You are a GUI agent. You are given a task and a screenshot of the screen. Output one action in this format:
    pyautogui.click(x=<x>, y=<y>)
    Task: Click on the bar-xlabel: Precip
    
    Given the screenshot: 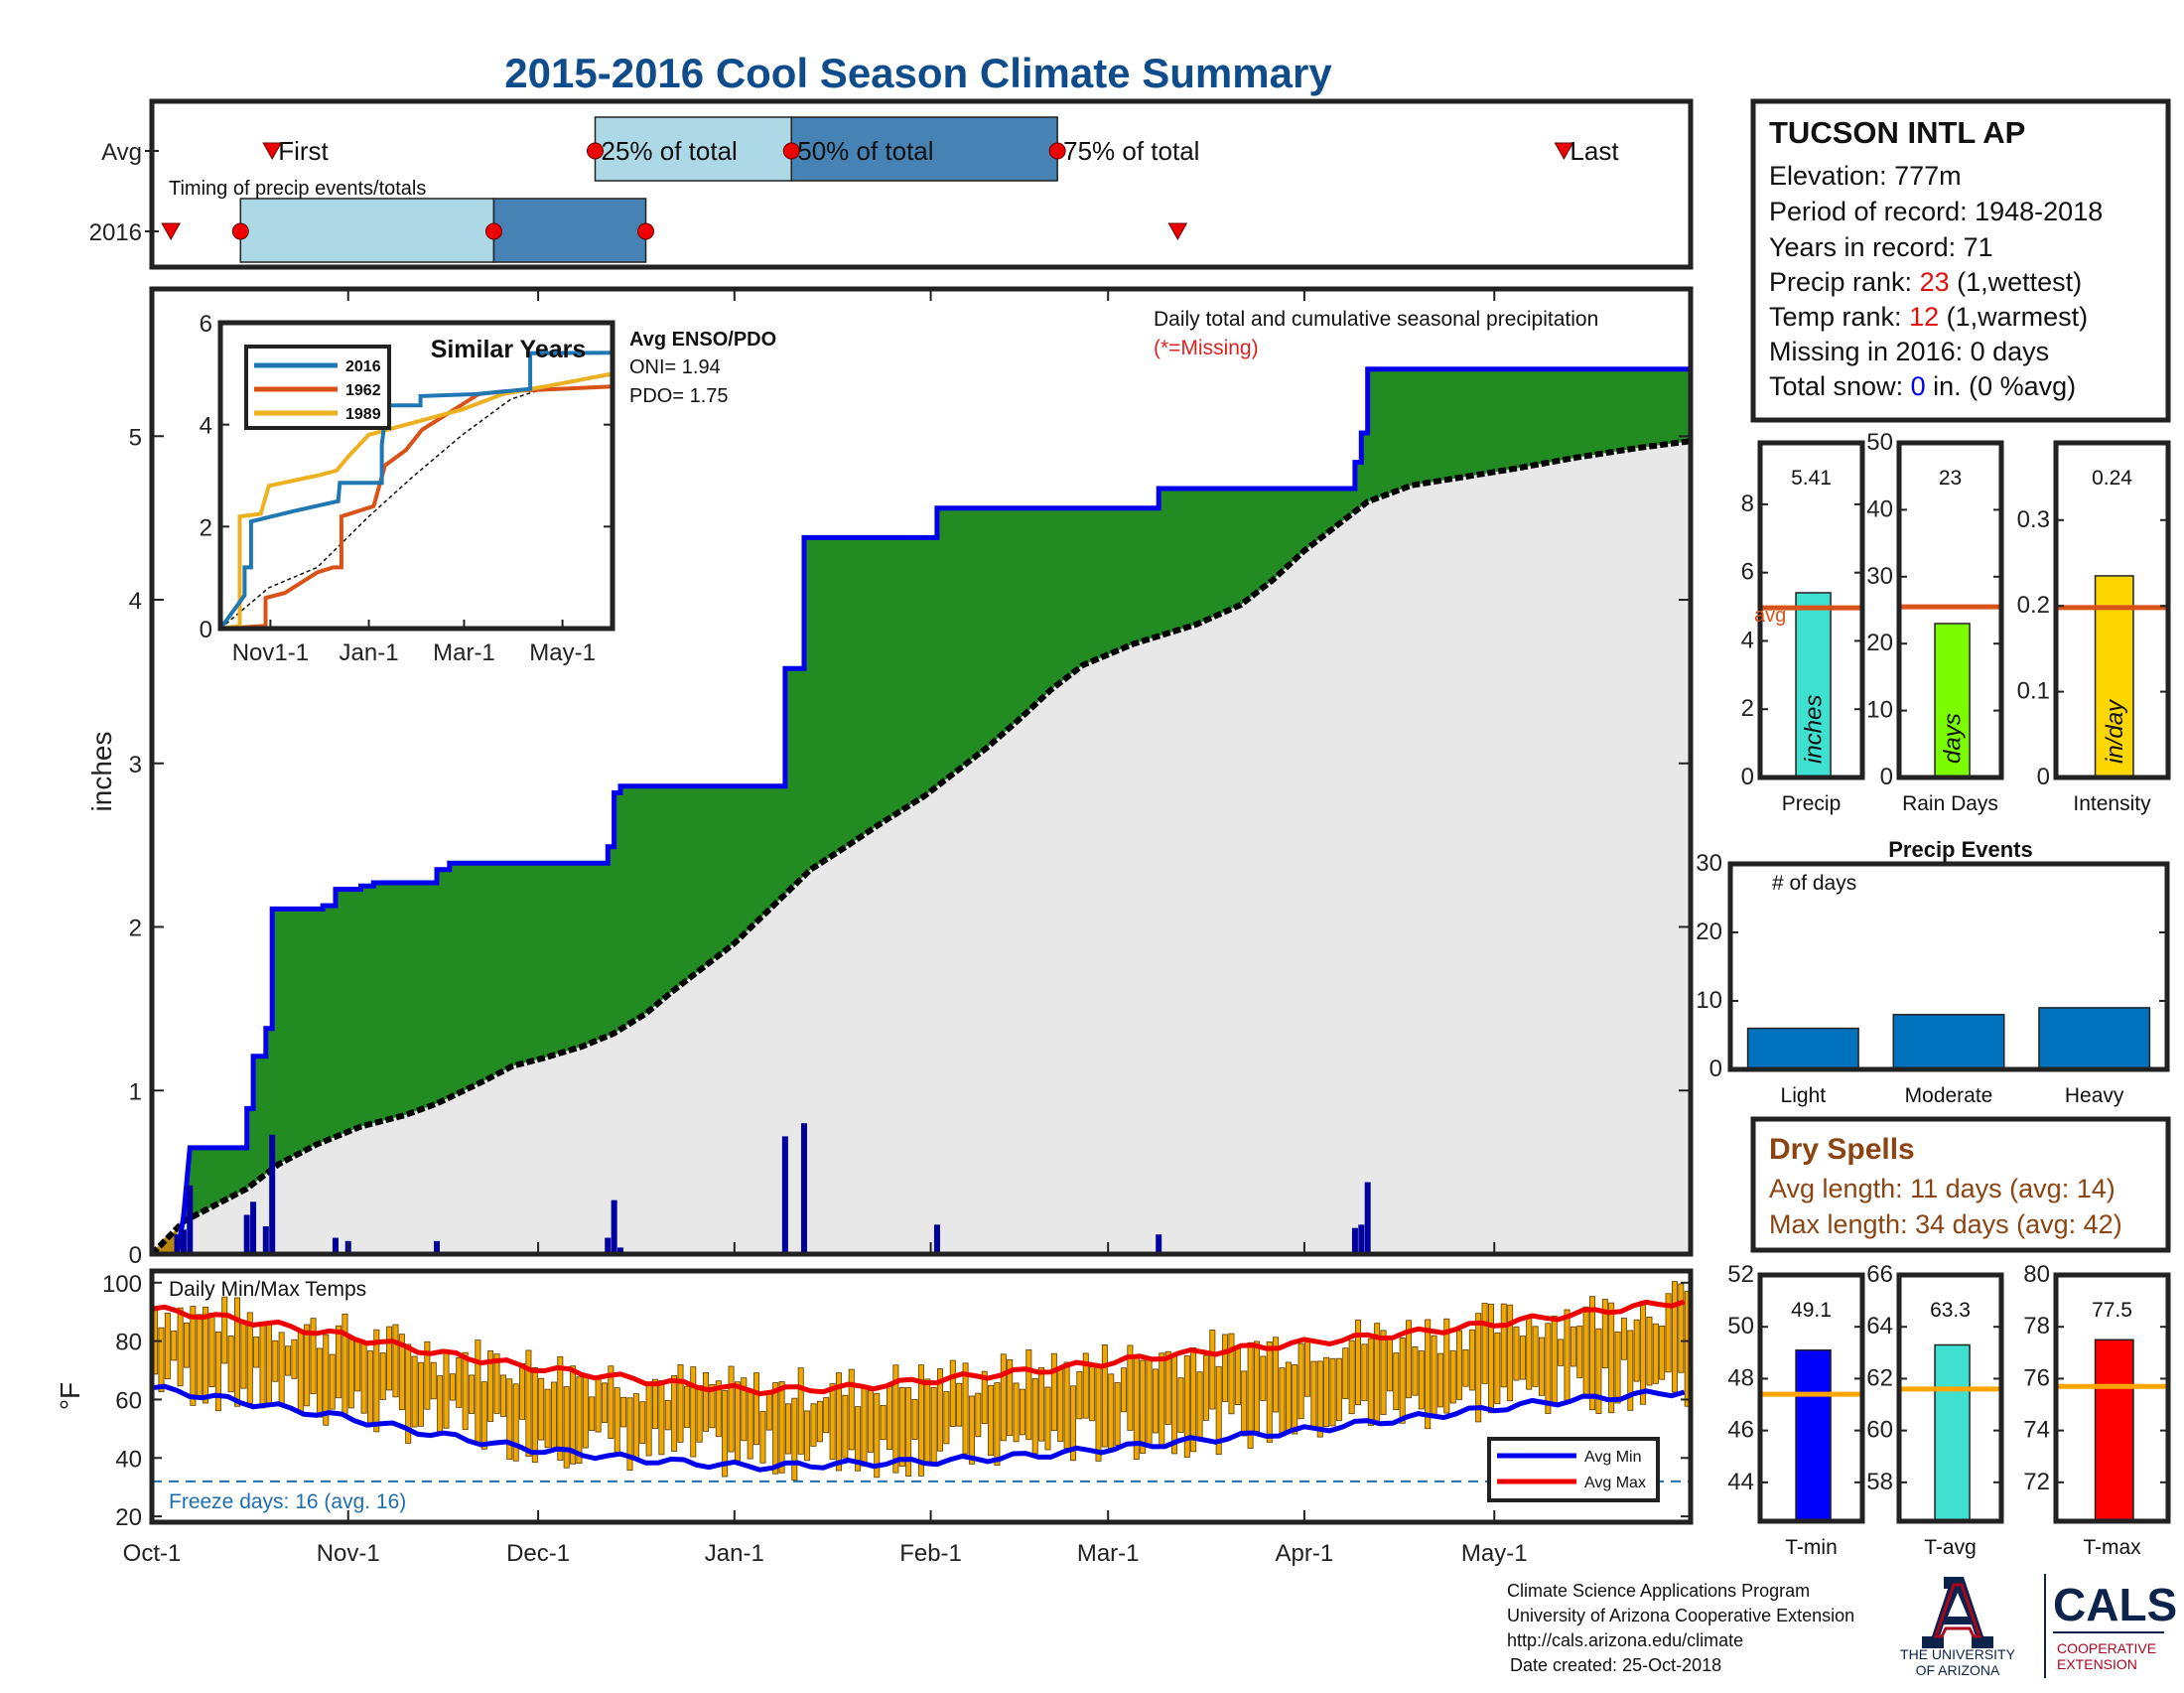 What is the action you would take?
    pyautogui.click(x=1812, y=804)
    